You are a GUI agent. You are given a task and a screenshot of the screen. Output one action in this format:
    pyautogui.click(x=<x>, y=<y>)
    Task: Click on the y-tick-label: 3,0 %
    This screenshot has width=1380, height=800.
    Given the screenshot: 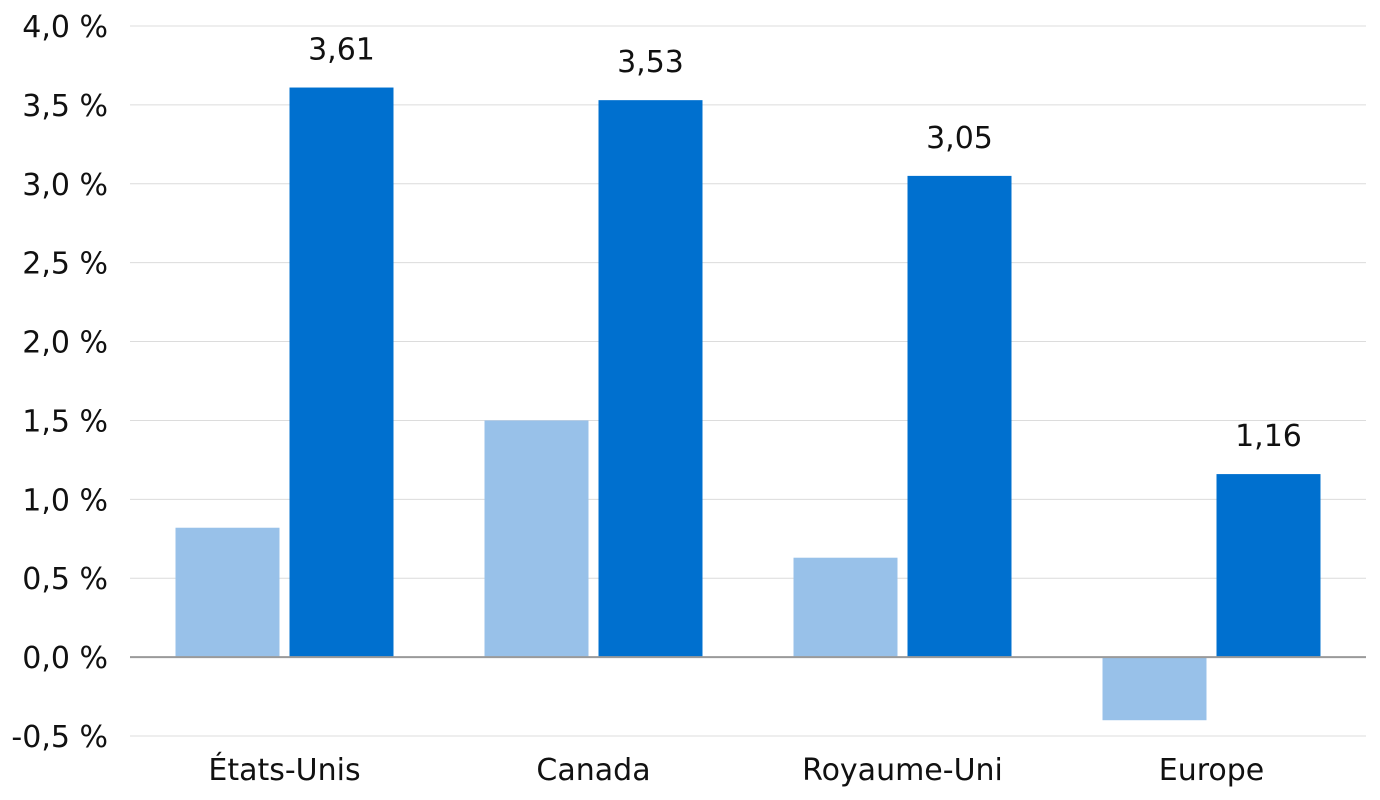 What is the action you would take?
    pyautogui.click(x=65, y=185)
    